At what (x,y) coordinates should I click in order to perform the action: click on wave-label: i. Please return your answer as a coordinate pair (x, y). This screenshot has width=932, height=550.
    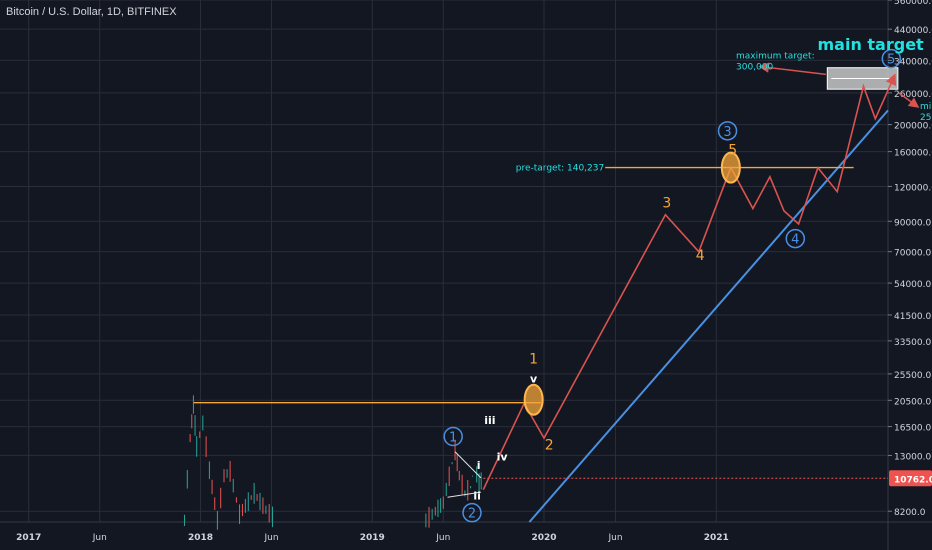
    Looking at the image, I should click on (479, 465).